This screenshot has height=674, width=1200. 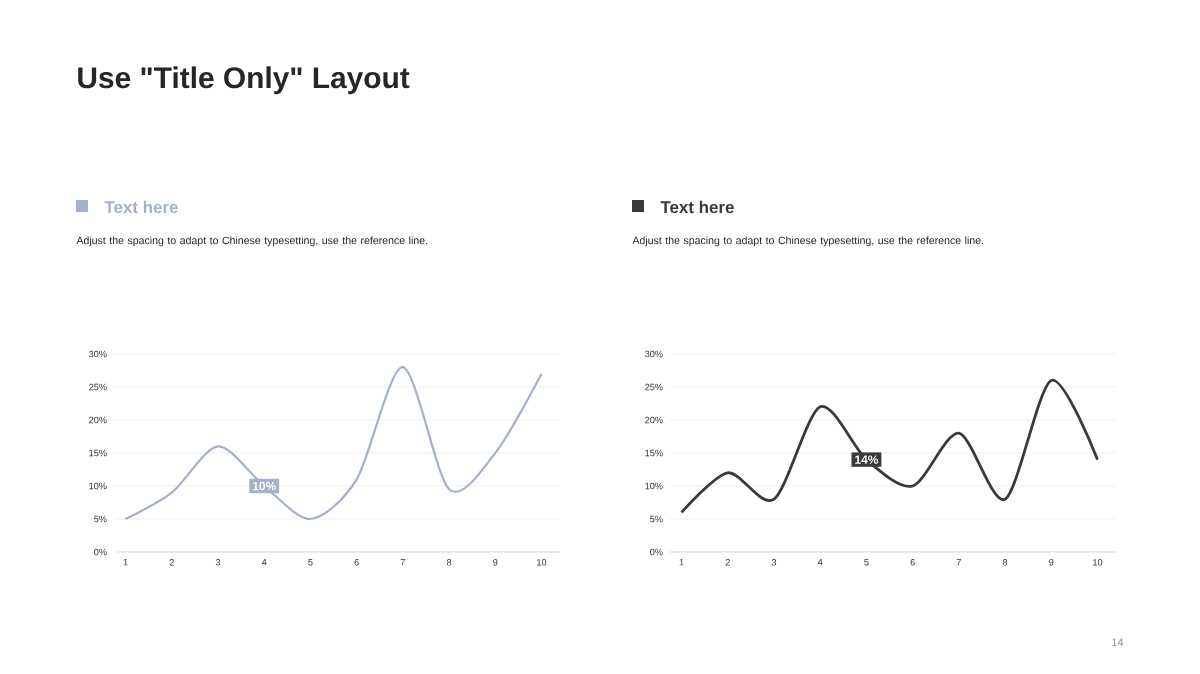 What do you see at coordinates (244, 80) in the screenshot?
I see `text: Use "Title Only" Layout` at bounding box center [244, 80].